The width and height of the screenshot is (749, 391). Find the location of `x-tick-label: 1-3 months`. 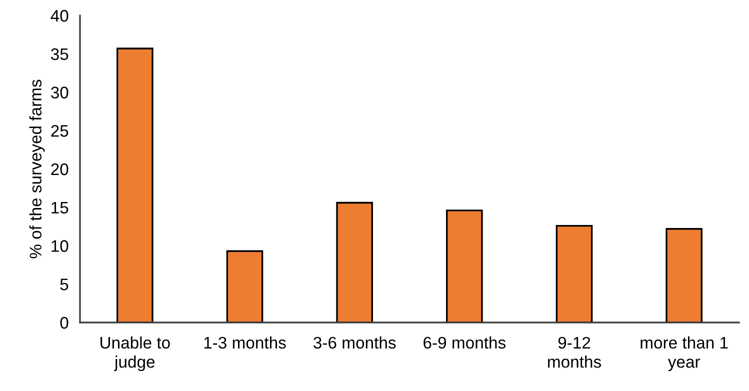

x-tick-label: 1-3 months is located at coordinates (245, 342).